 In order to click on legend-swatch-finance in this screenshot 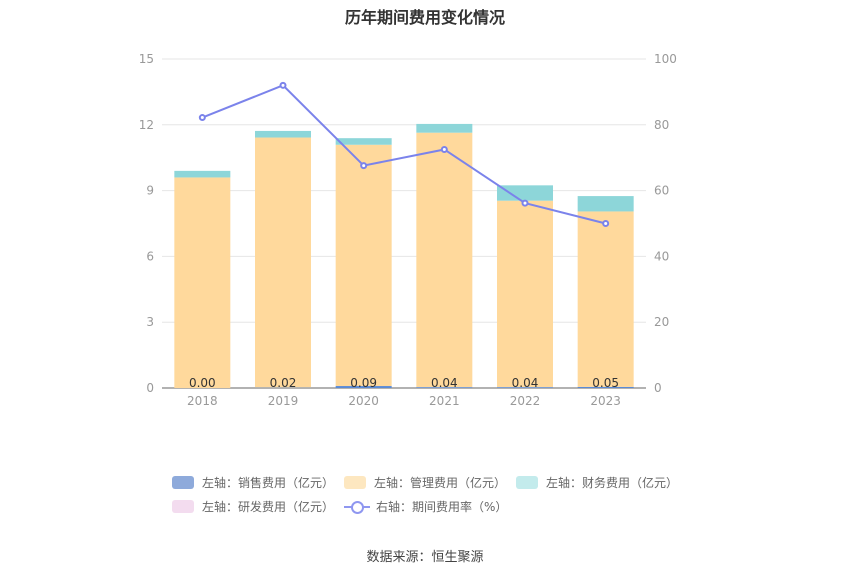, I will do `click(527, 482)`.